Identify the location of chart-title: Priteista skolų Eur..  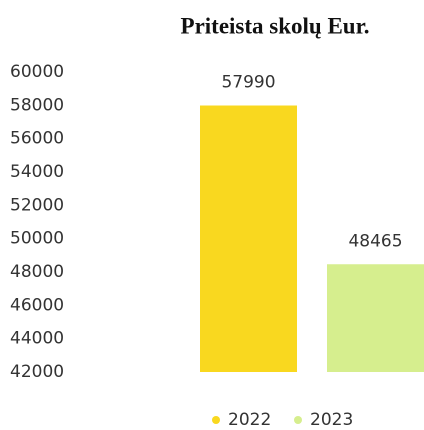
(275, 25).